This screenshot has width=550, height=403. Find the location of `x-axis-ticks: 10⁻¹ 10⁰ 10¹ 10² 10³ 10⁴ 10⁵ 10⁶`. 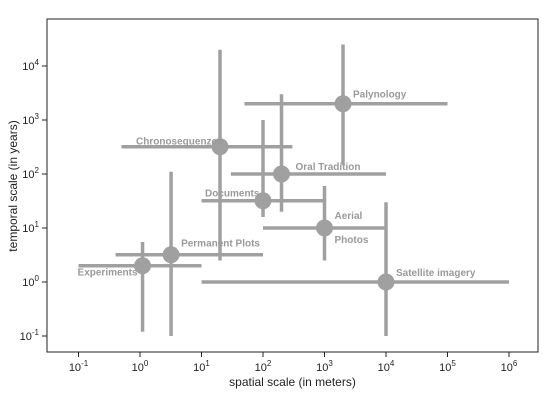

x-axis-ticks: 10⁻¹ 10⁰ 10¹ 10² 10³ 10⁴ 10⁵ 10⁶ is located at coordinates (293, 363).